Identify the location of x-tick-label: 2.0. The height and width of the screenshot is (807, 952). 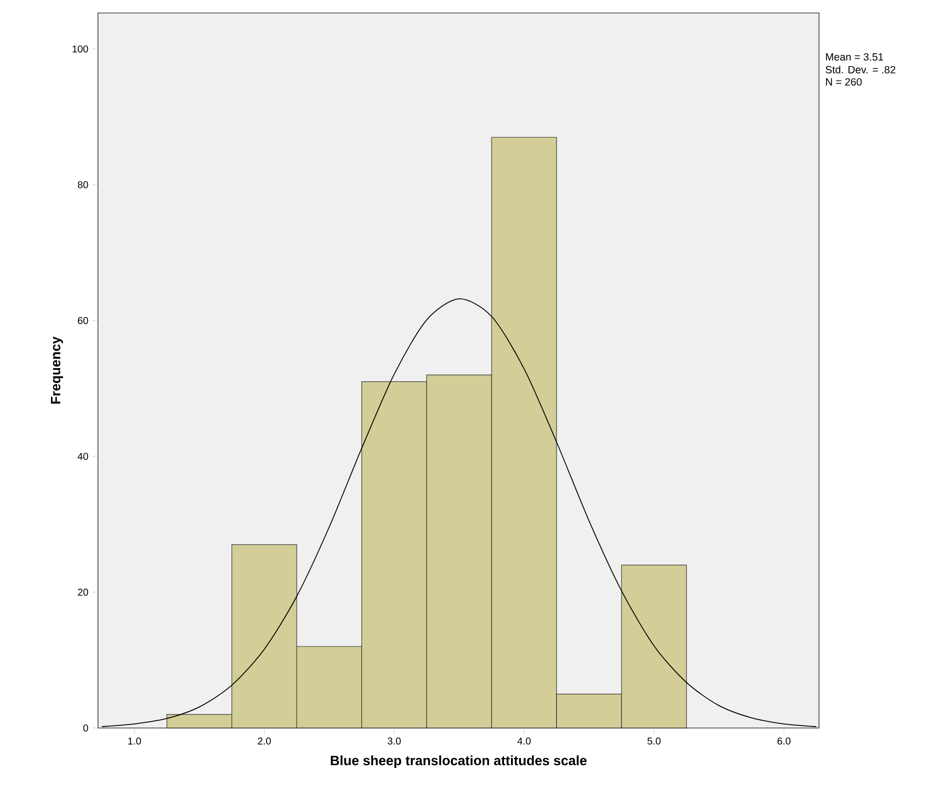
(264, 741).